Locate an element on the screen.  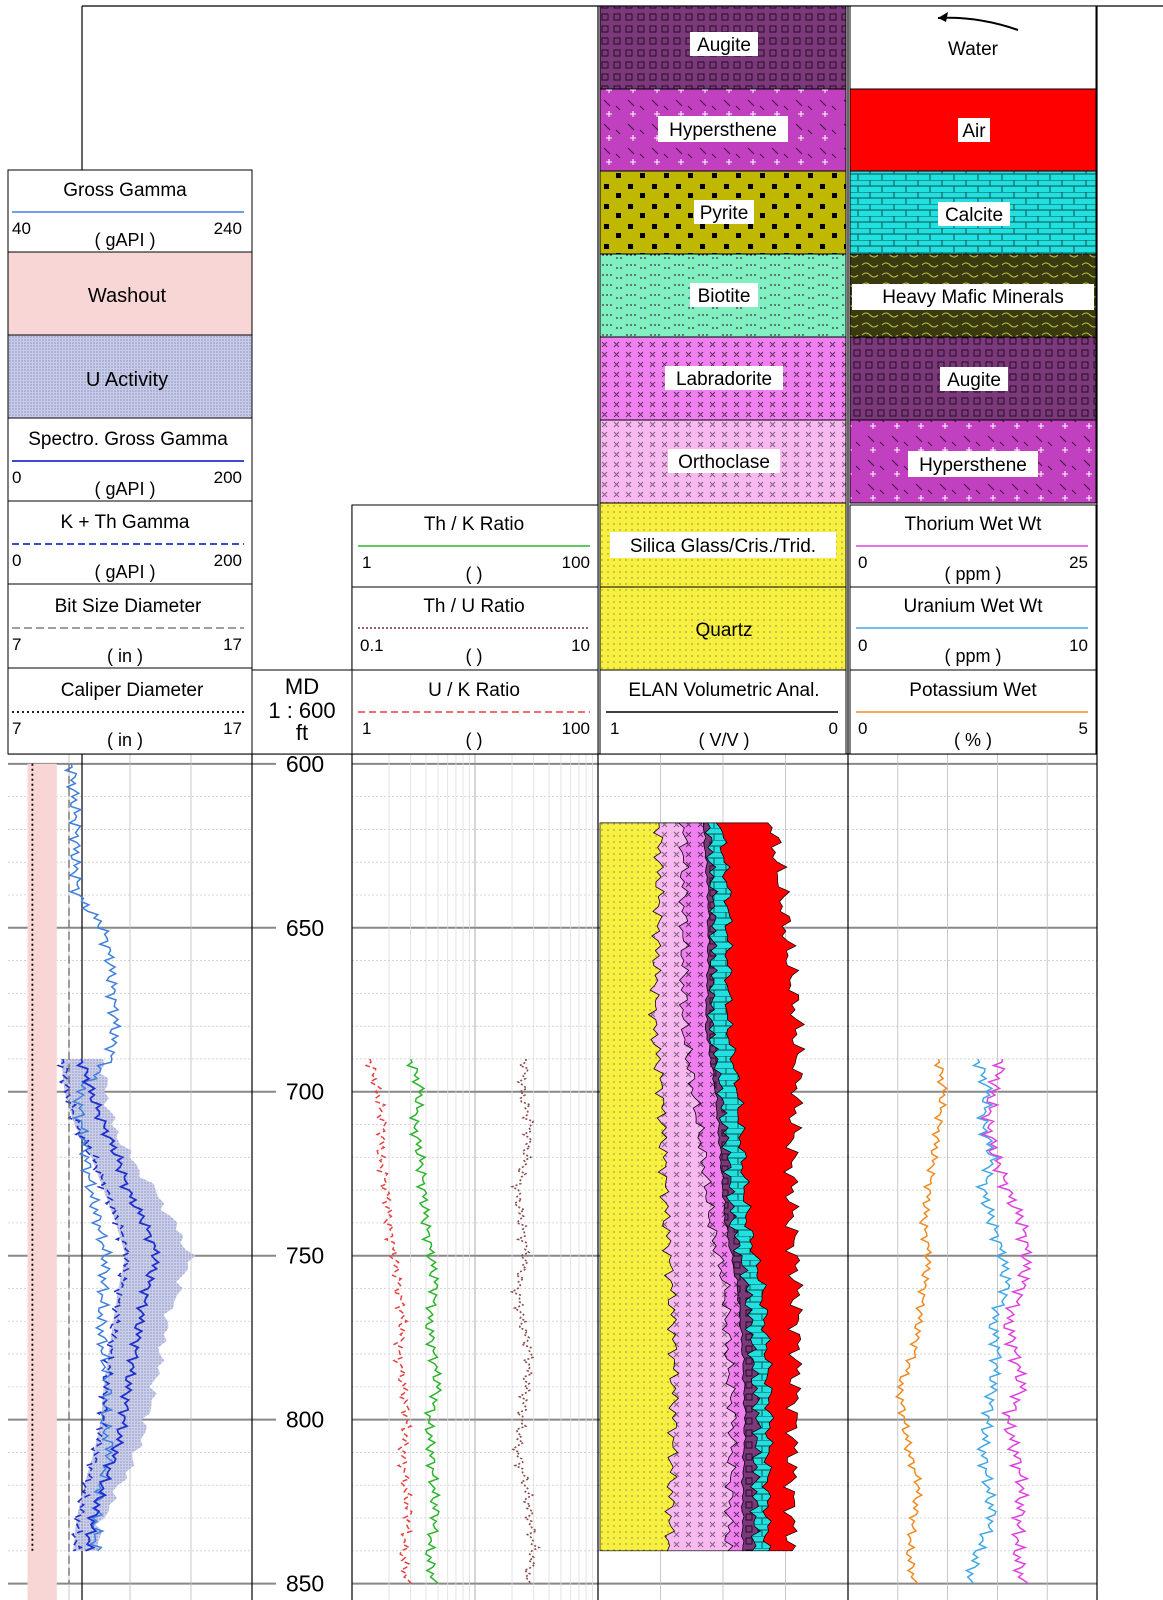
quartz-legend is located at coordinates (723, 628).